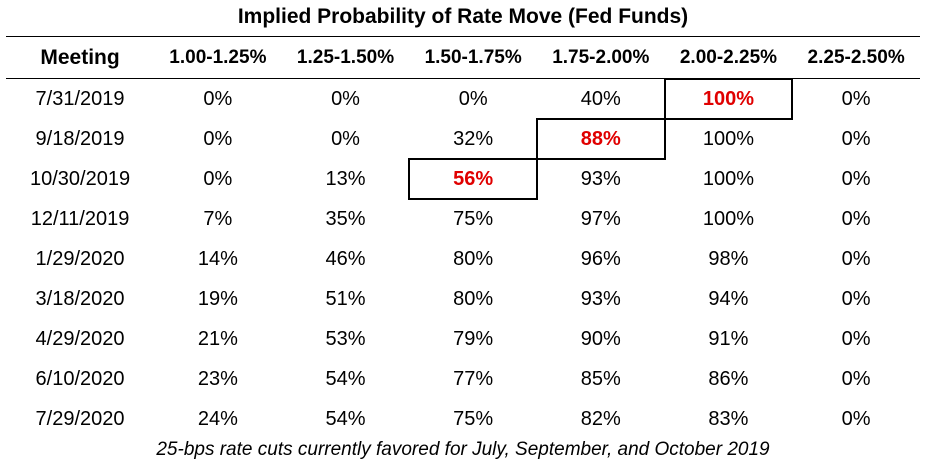  Describe the element at coordinates (600, 139) in the screenshot. I see `highlighted-probability-cell: 88%` at that location.